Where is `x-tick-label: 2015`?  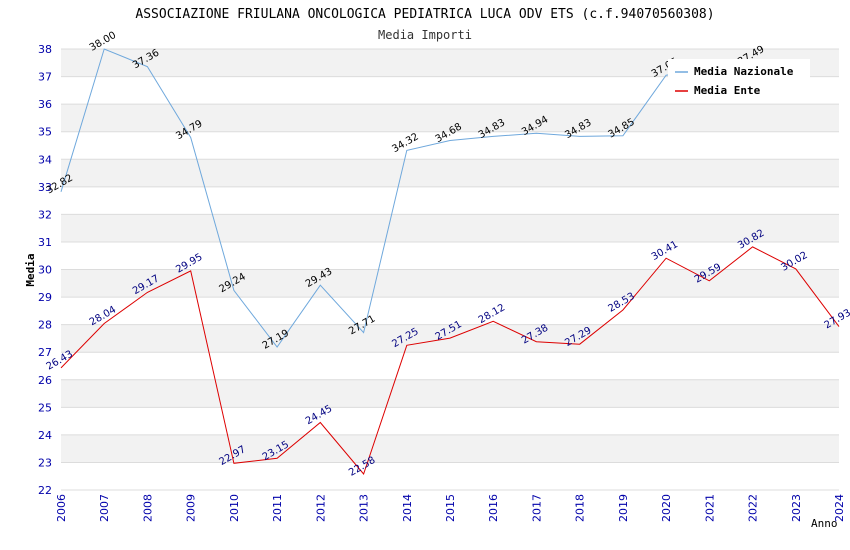
x-tick-label: 2015 is located at coordinates (450, 508).